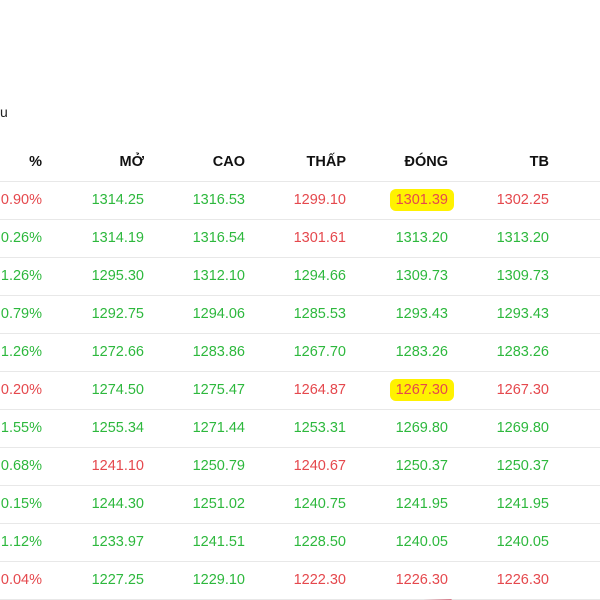 This screenshot has width=600, height=600. I want to click on cell-value: 1241.51, so click(218, 542).